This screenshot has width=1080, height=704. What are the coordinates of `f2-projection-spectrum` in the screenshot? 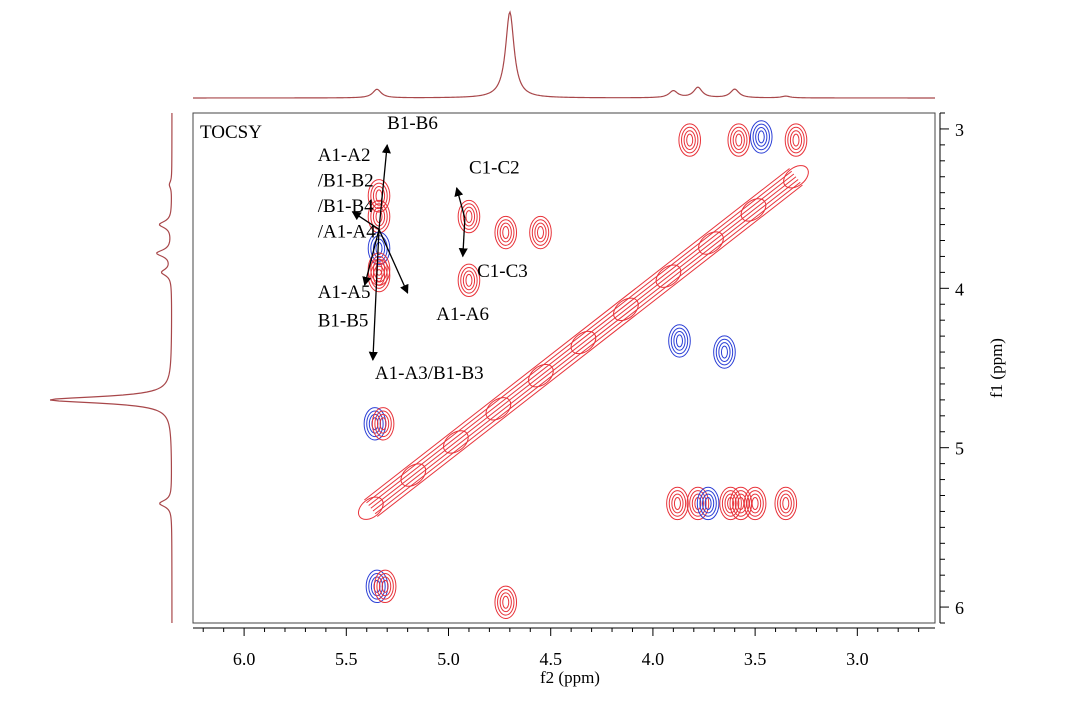 It's located at (564, 54).